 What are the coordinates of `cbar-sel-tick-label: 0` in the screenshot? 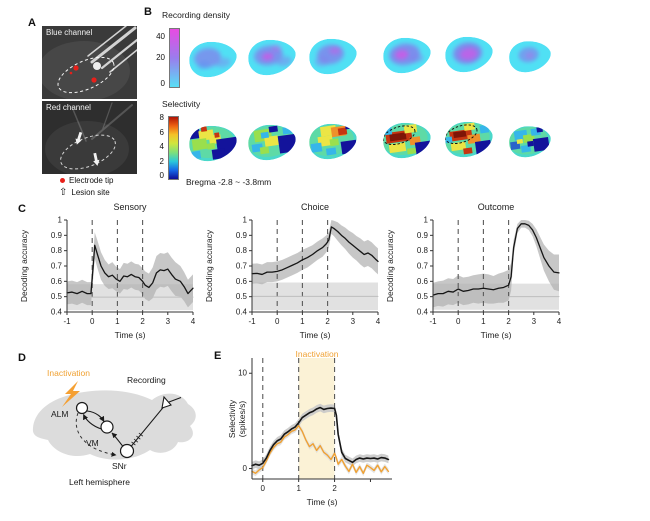 It's located at (161, 175).